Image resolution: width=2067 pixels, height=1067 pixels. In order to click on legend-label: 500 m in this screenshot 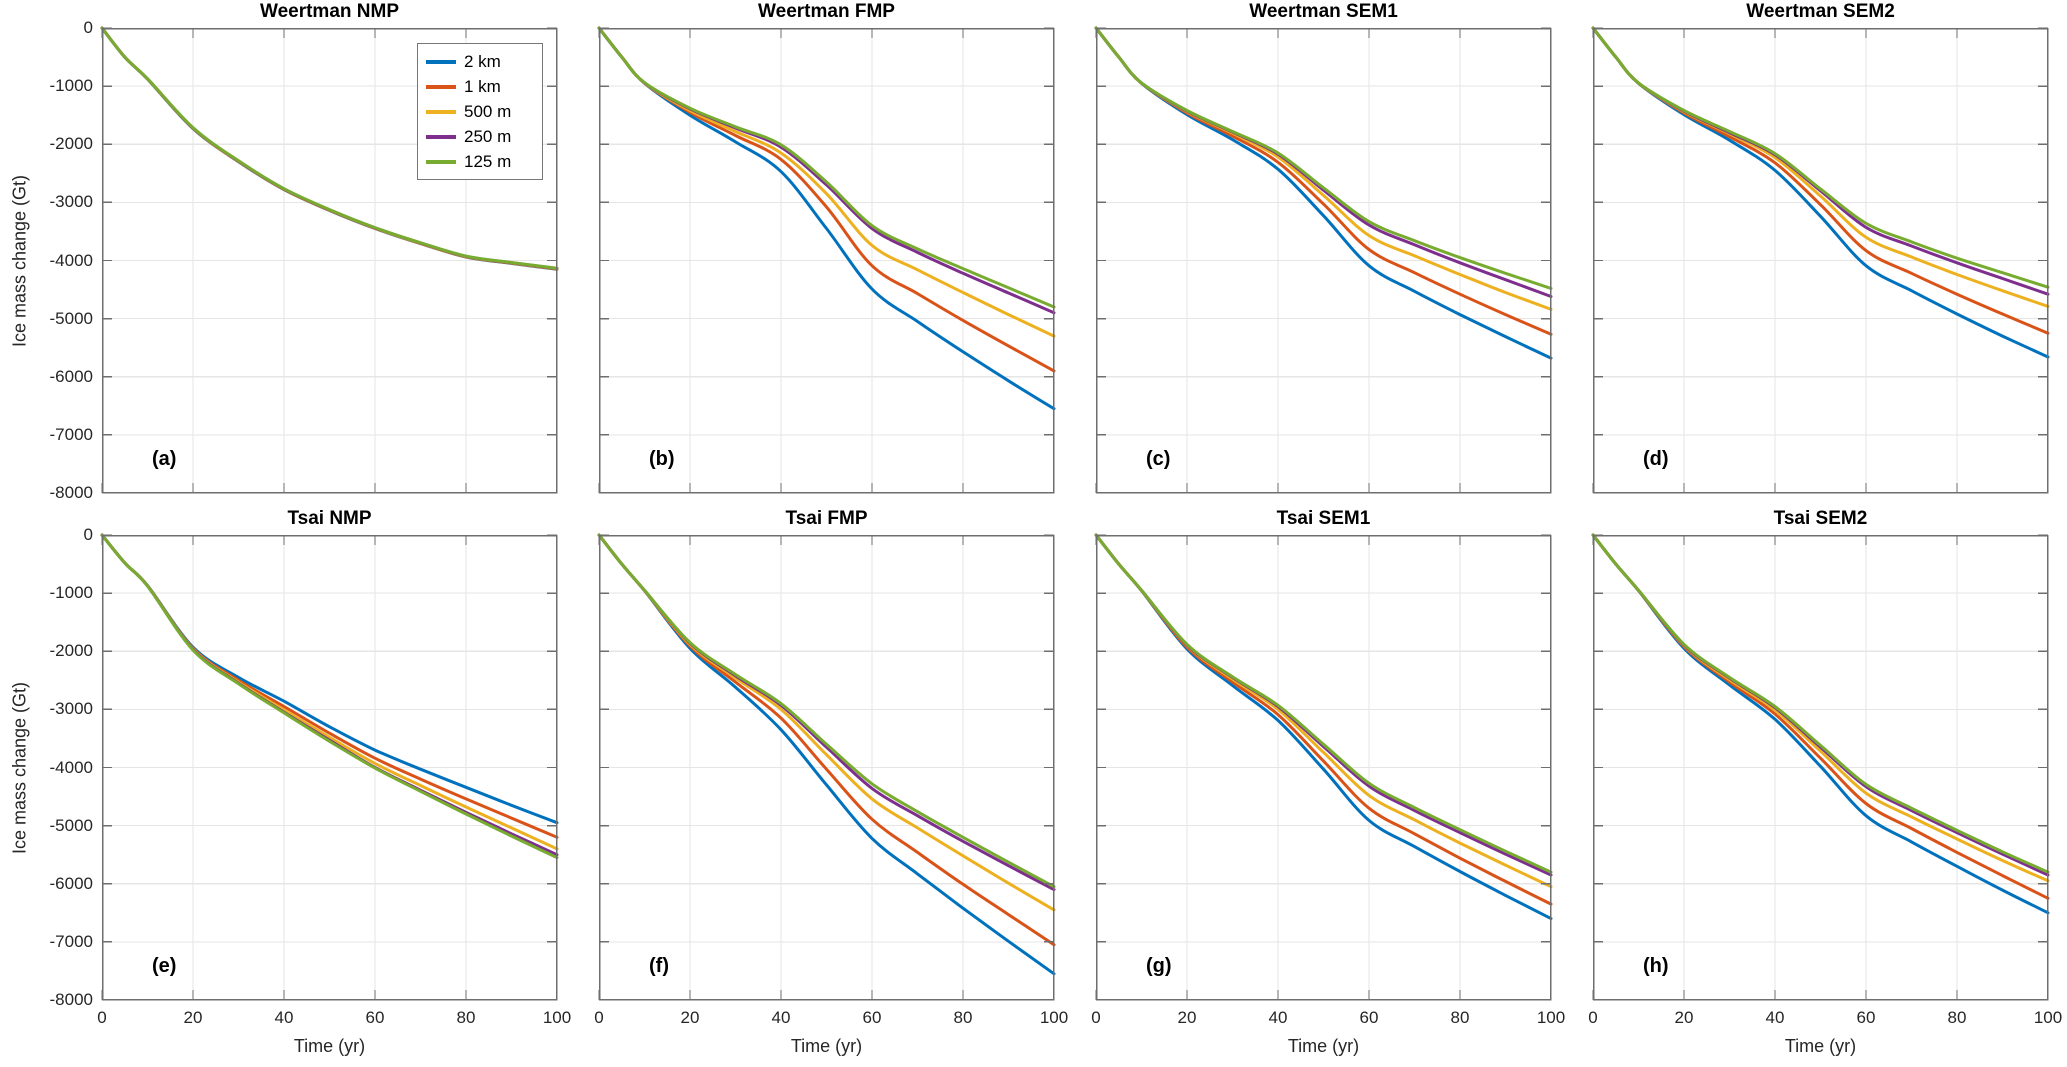, I will do `click(488, 111)`.